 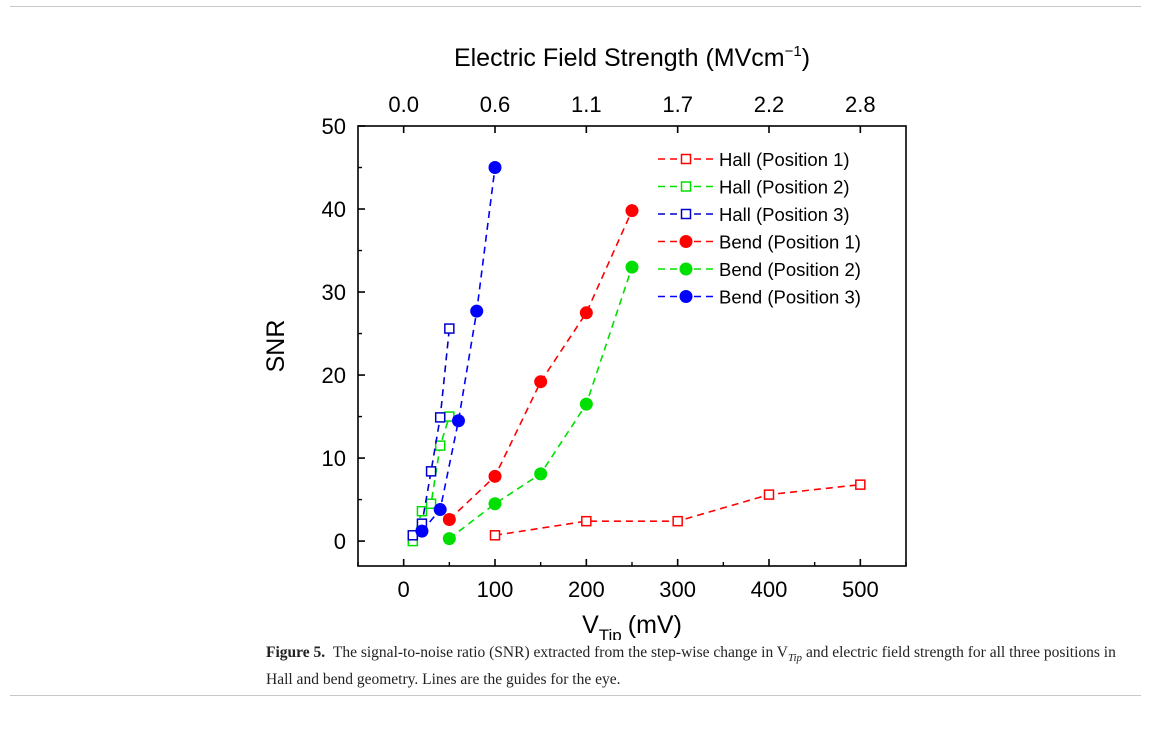 I want to click on caption-label: Figure 5., so click(x=296, y=652).